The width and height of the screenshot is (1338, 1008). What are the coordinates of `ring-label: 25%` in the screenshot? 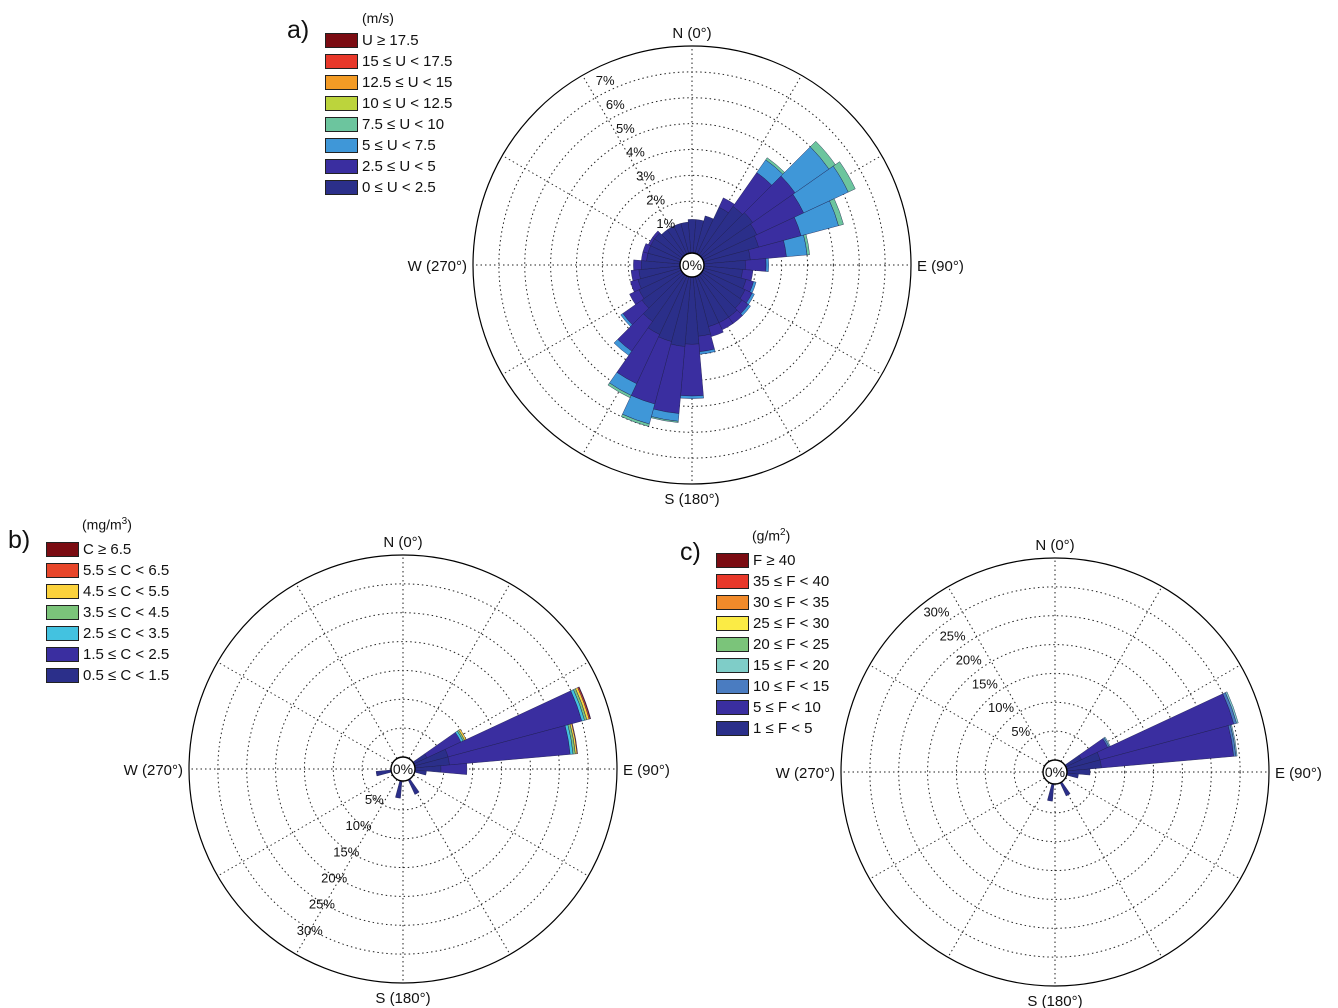 It's located at (322, 904).